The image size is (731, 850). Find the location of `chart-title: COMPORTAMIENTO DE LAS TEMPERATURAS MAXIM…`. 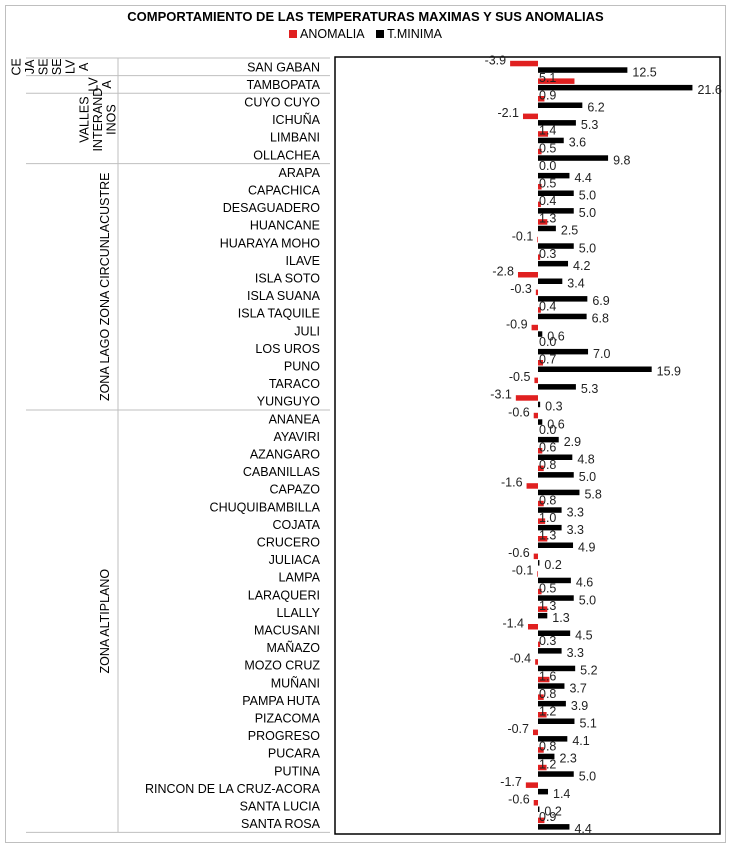

chart-title: COMPORTAMIENTO DE LAS TEMPERATURAS MAXIM… is located at coordinates (365, 16).